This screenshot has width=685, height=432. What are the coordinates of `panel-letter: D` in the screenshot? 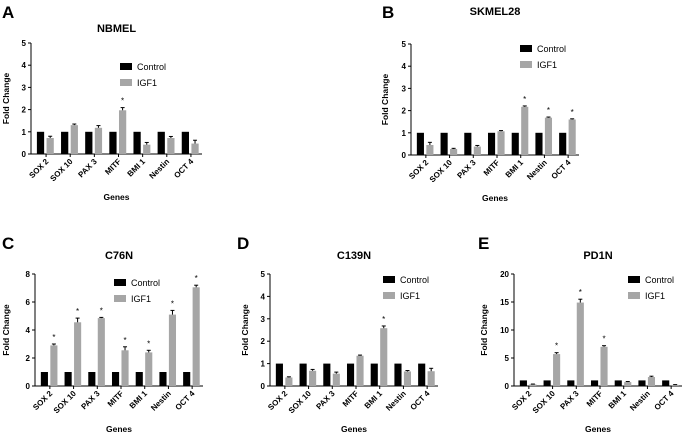 It's located at (243, 243).